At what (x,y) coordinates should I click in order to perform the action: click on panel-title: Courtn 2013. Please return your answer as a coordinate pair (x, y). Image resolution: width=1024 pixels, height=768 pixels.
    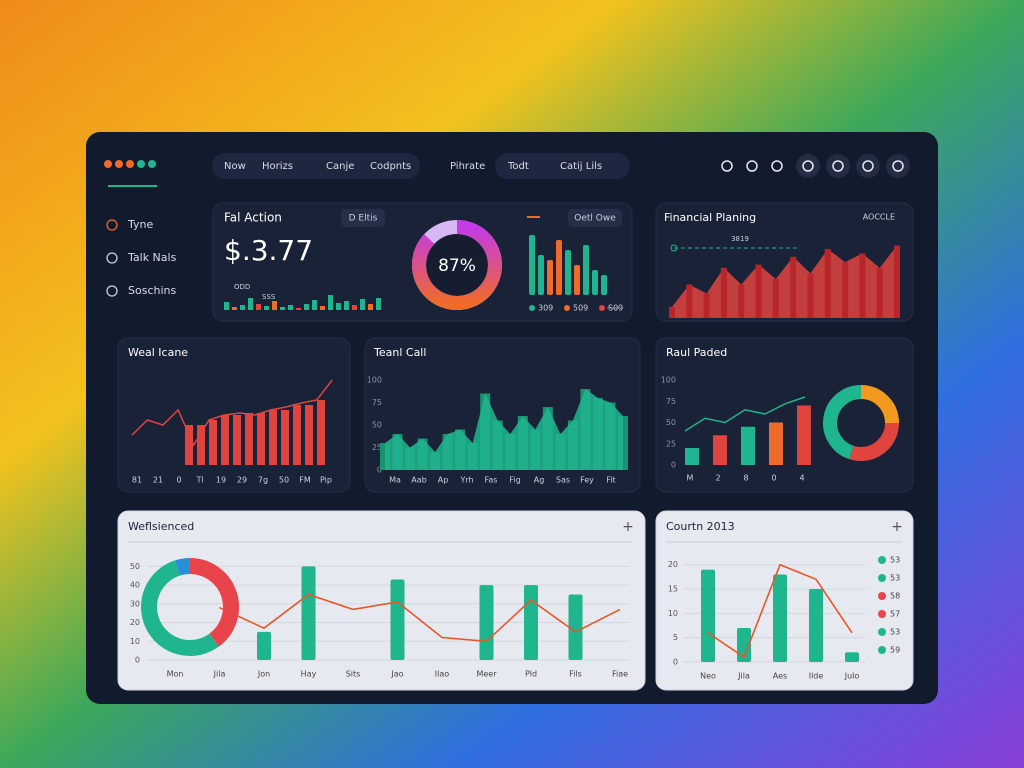
    Looking at the image, I should click on (700, 526).